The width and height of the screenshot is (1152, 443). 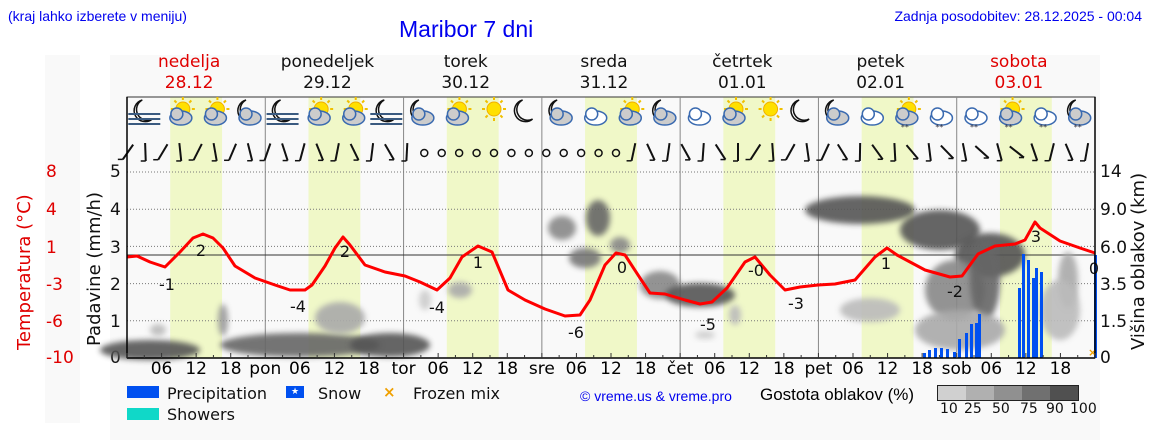 I want to click on snow-icon: ★, so click(x=295, y=392).